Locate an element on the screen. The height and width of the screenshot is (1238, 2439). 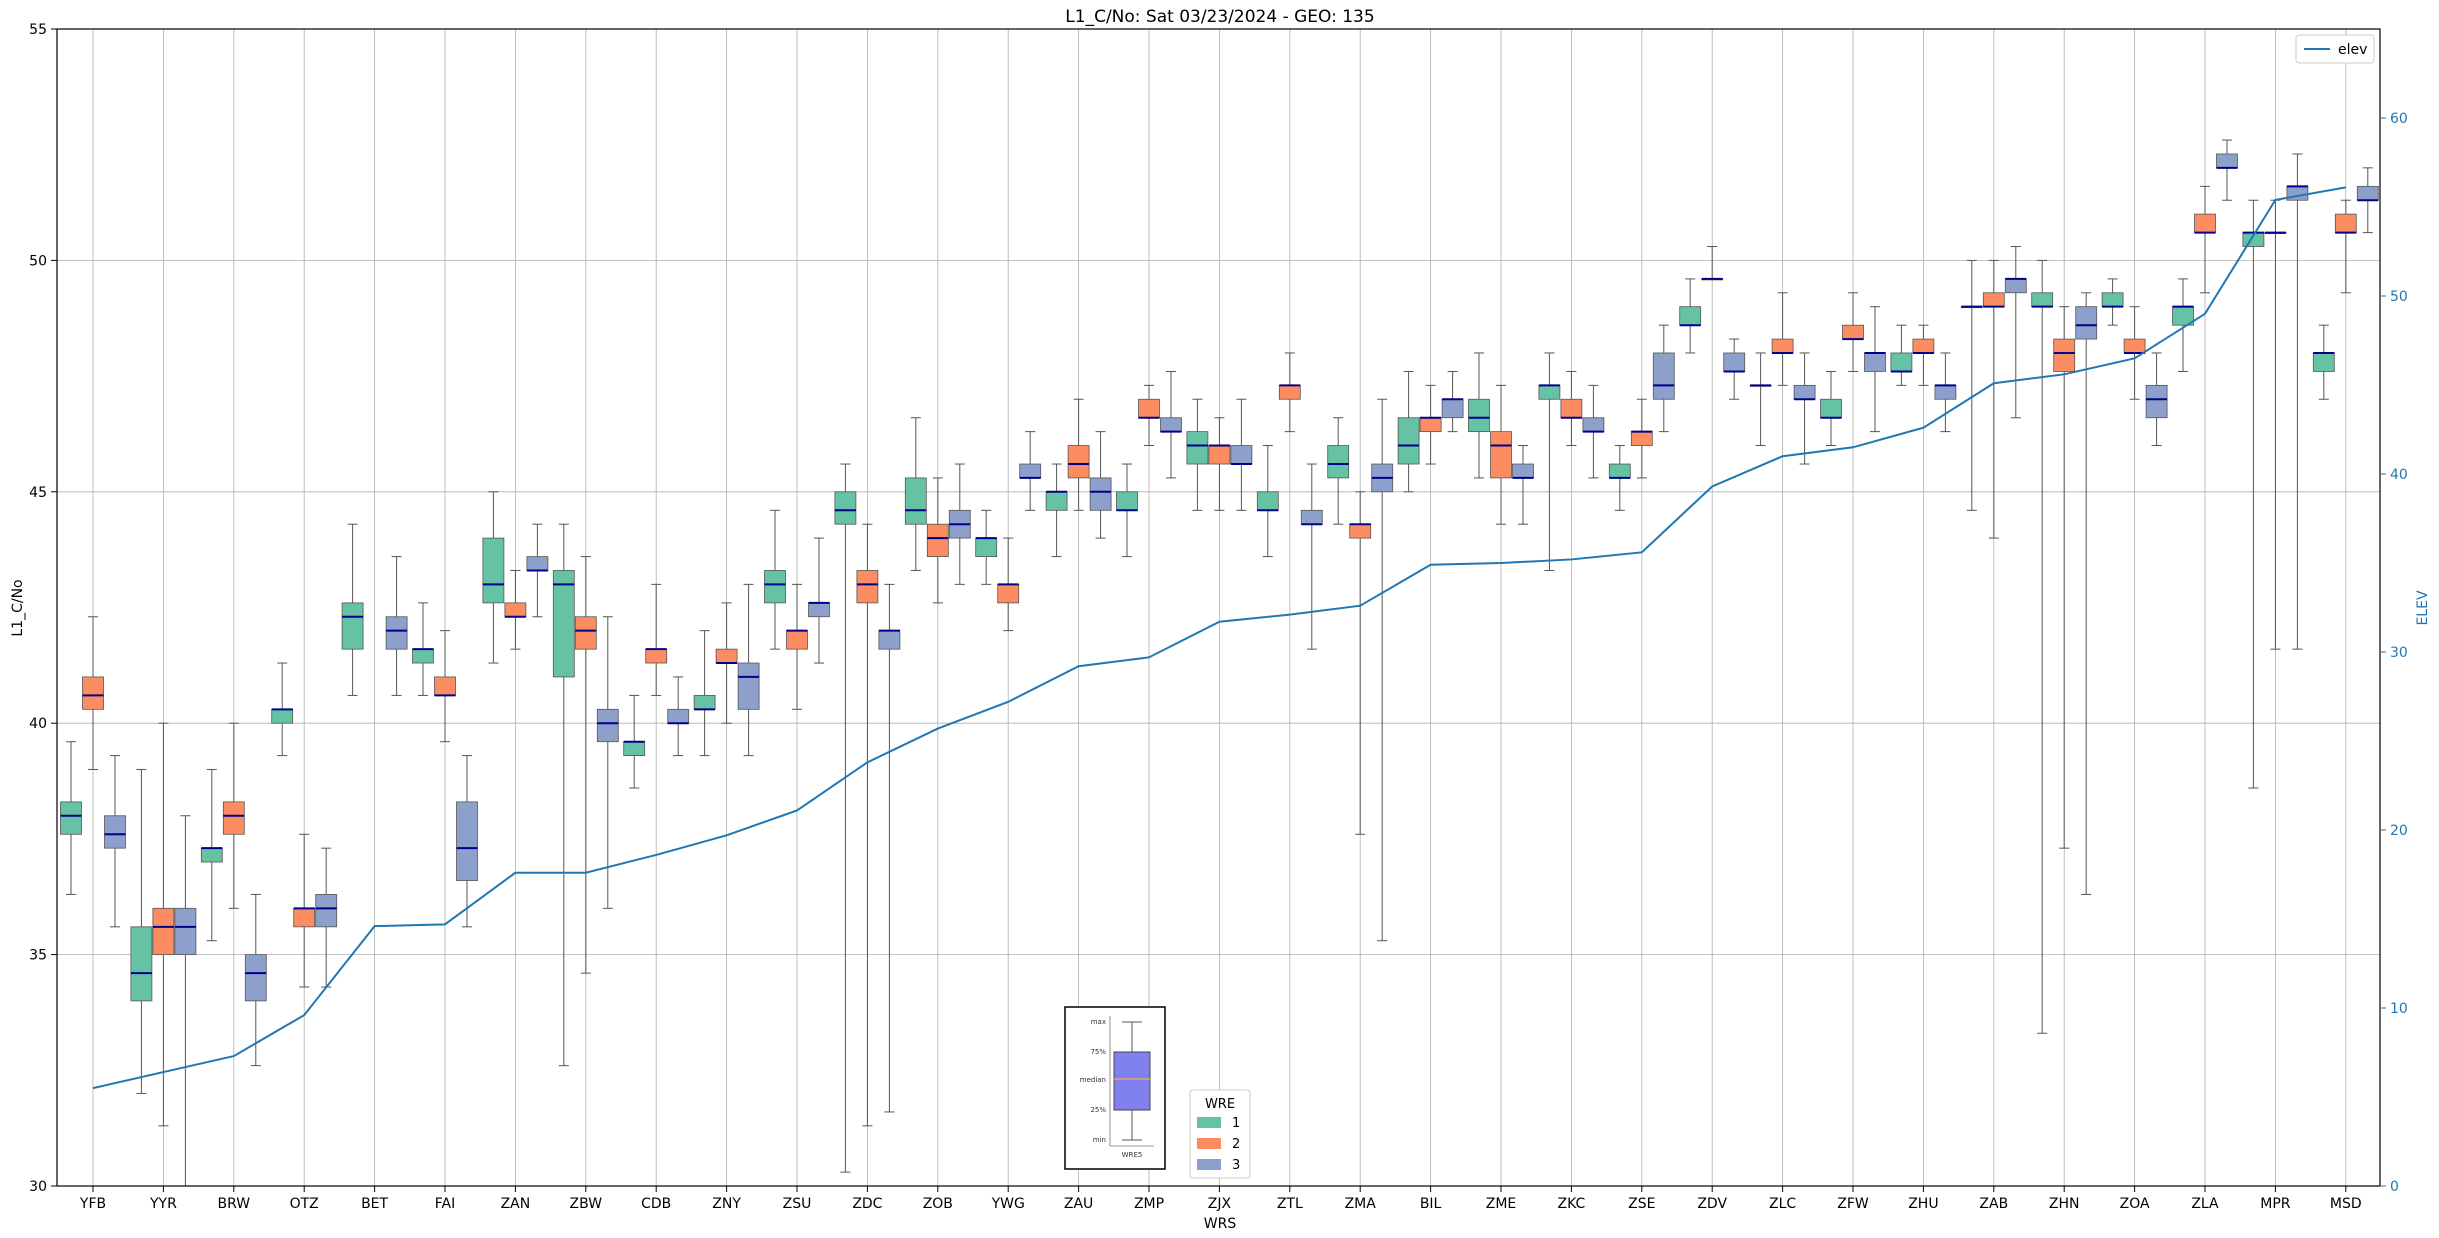
box-msd-wre1 is located at coordinates (2323, 362).